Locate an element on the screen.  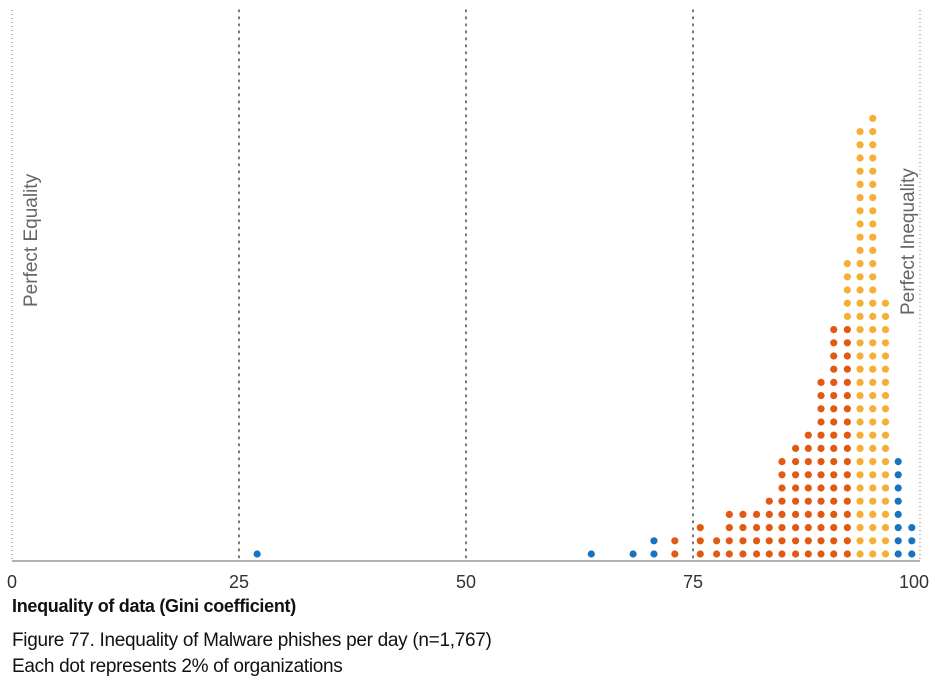
figure-subcaption: Each dot represents 2% of organizations is located at coordinates (177, 666).